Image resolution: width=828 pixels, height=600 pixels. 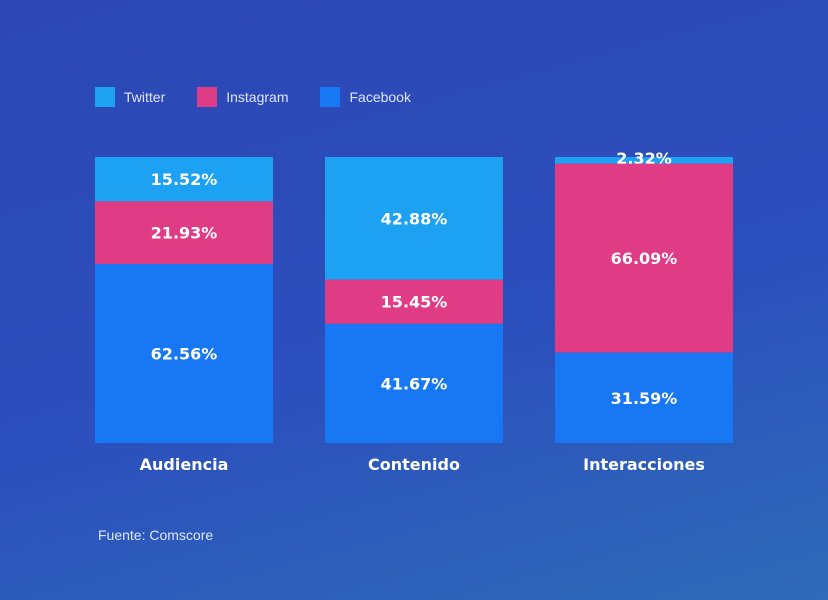 I want to click on chart-legend: Twitter Instagram Facebook, so click(x=269, y=97).